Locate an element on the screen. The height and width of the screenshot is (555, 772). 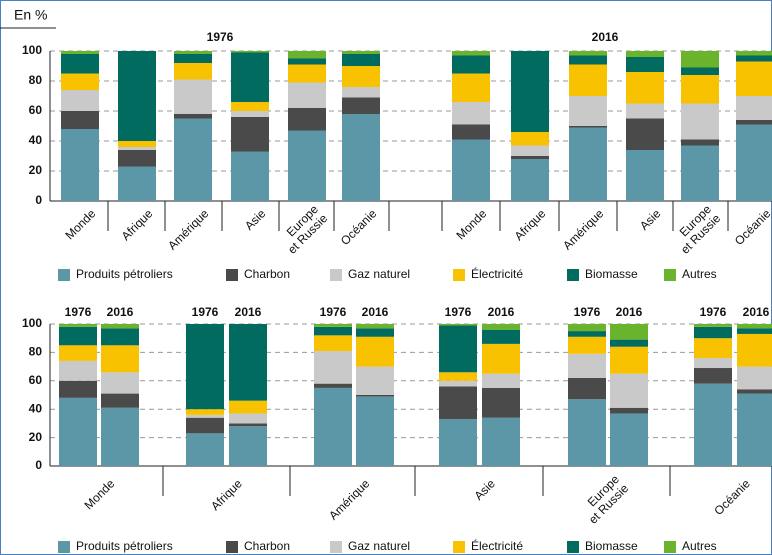
y-tick-label: 60 is located at coordinates (36, 380).